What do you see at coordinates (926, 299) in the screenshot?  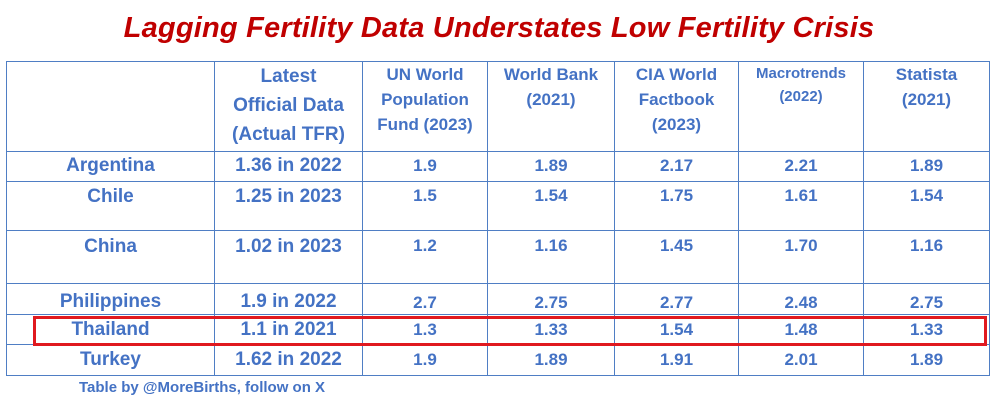 I see `statista-cell: 2.75` at bounding box center [926, 299].